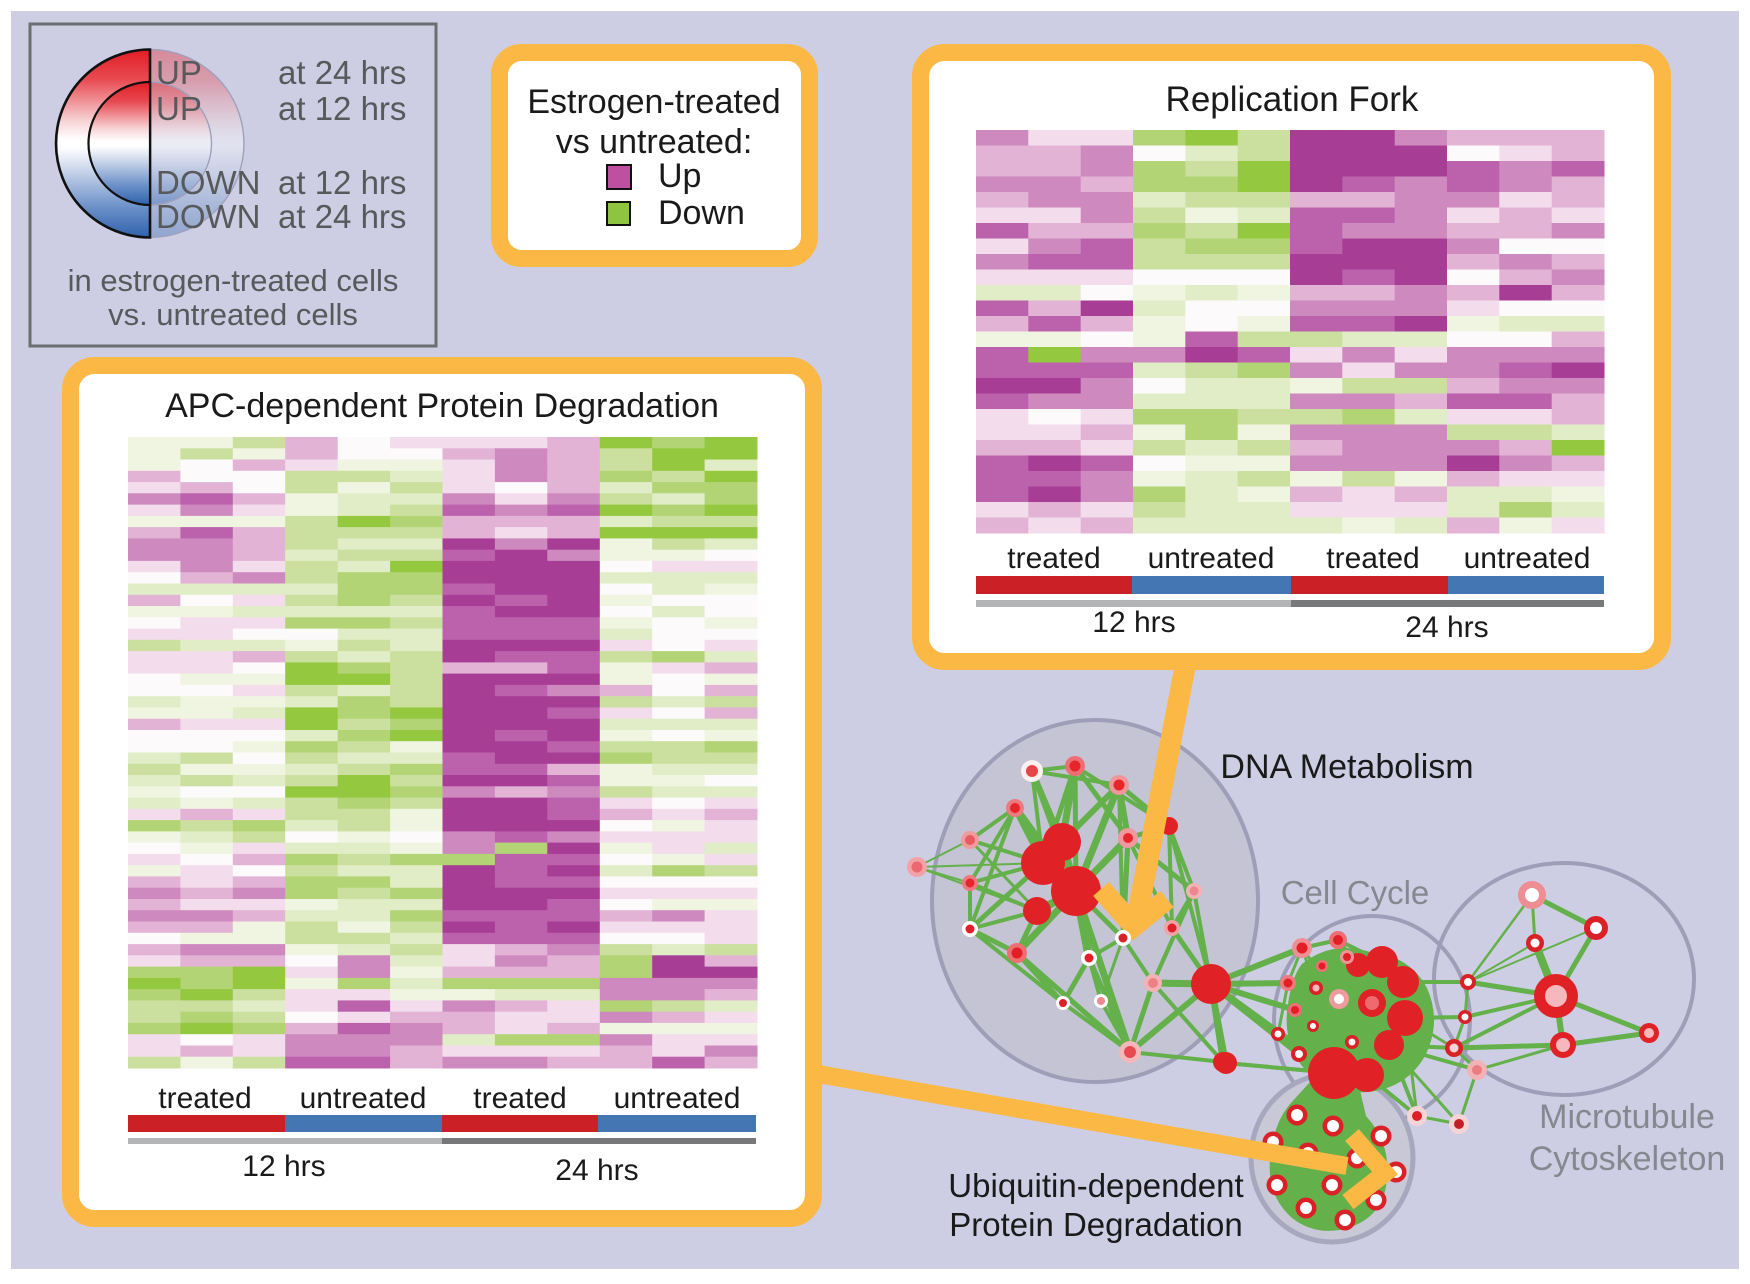  Describe the element at coordinates (1346, 767) in the screenshot. I see `svg-text: DNA Metabolism` at that location.